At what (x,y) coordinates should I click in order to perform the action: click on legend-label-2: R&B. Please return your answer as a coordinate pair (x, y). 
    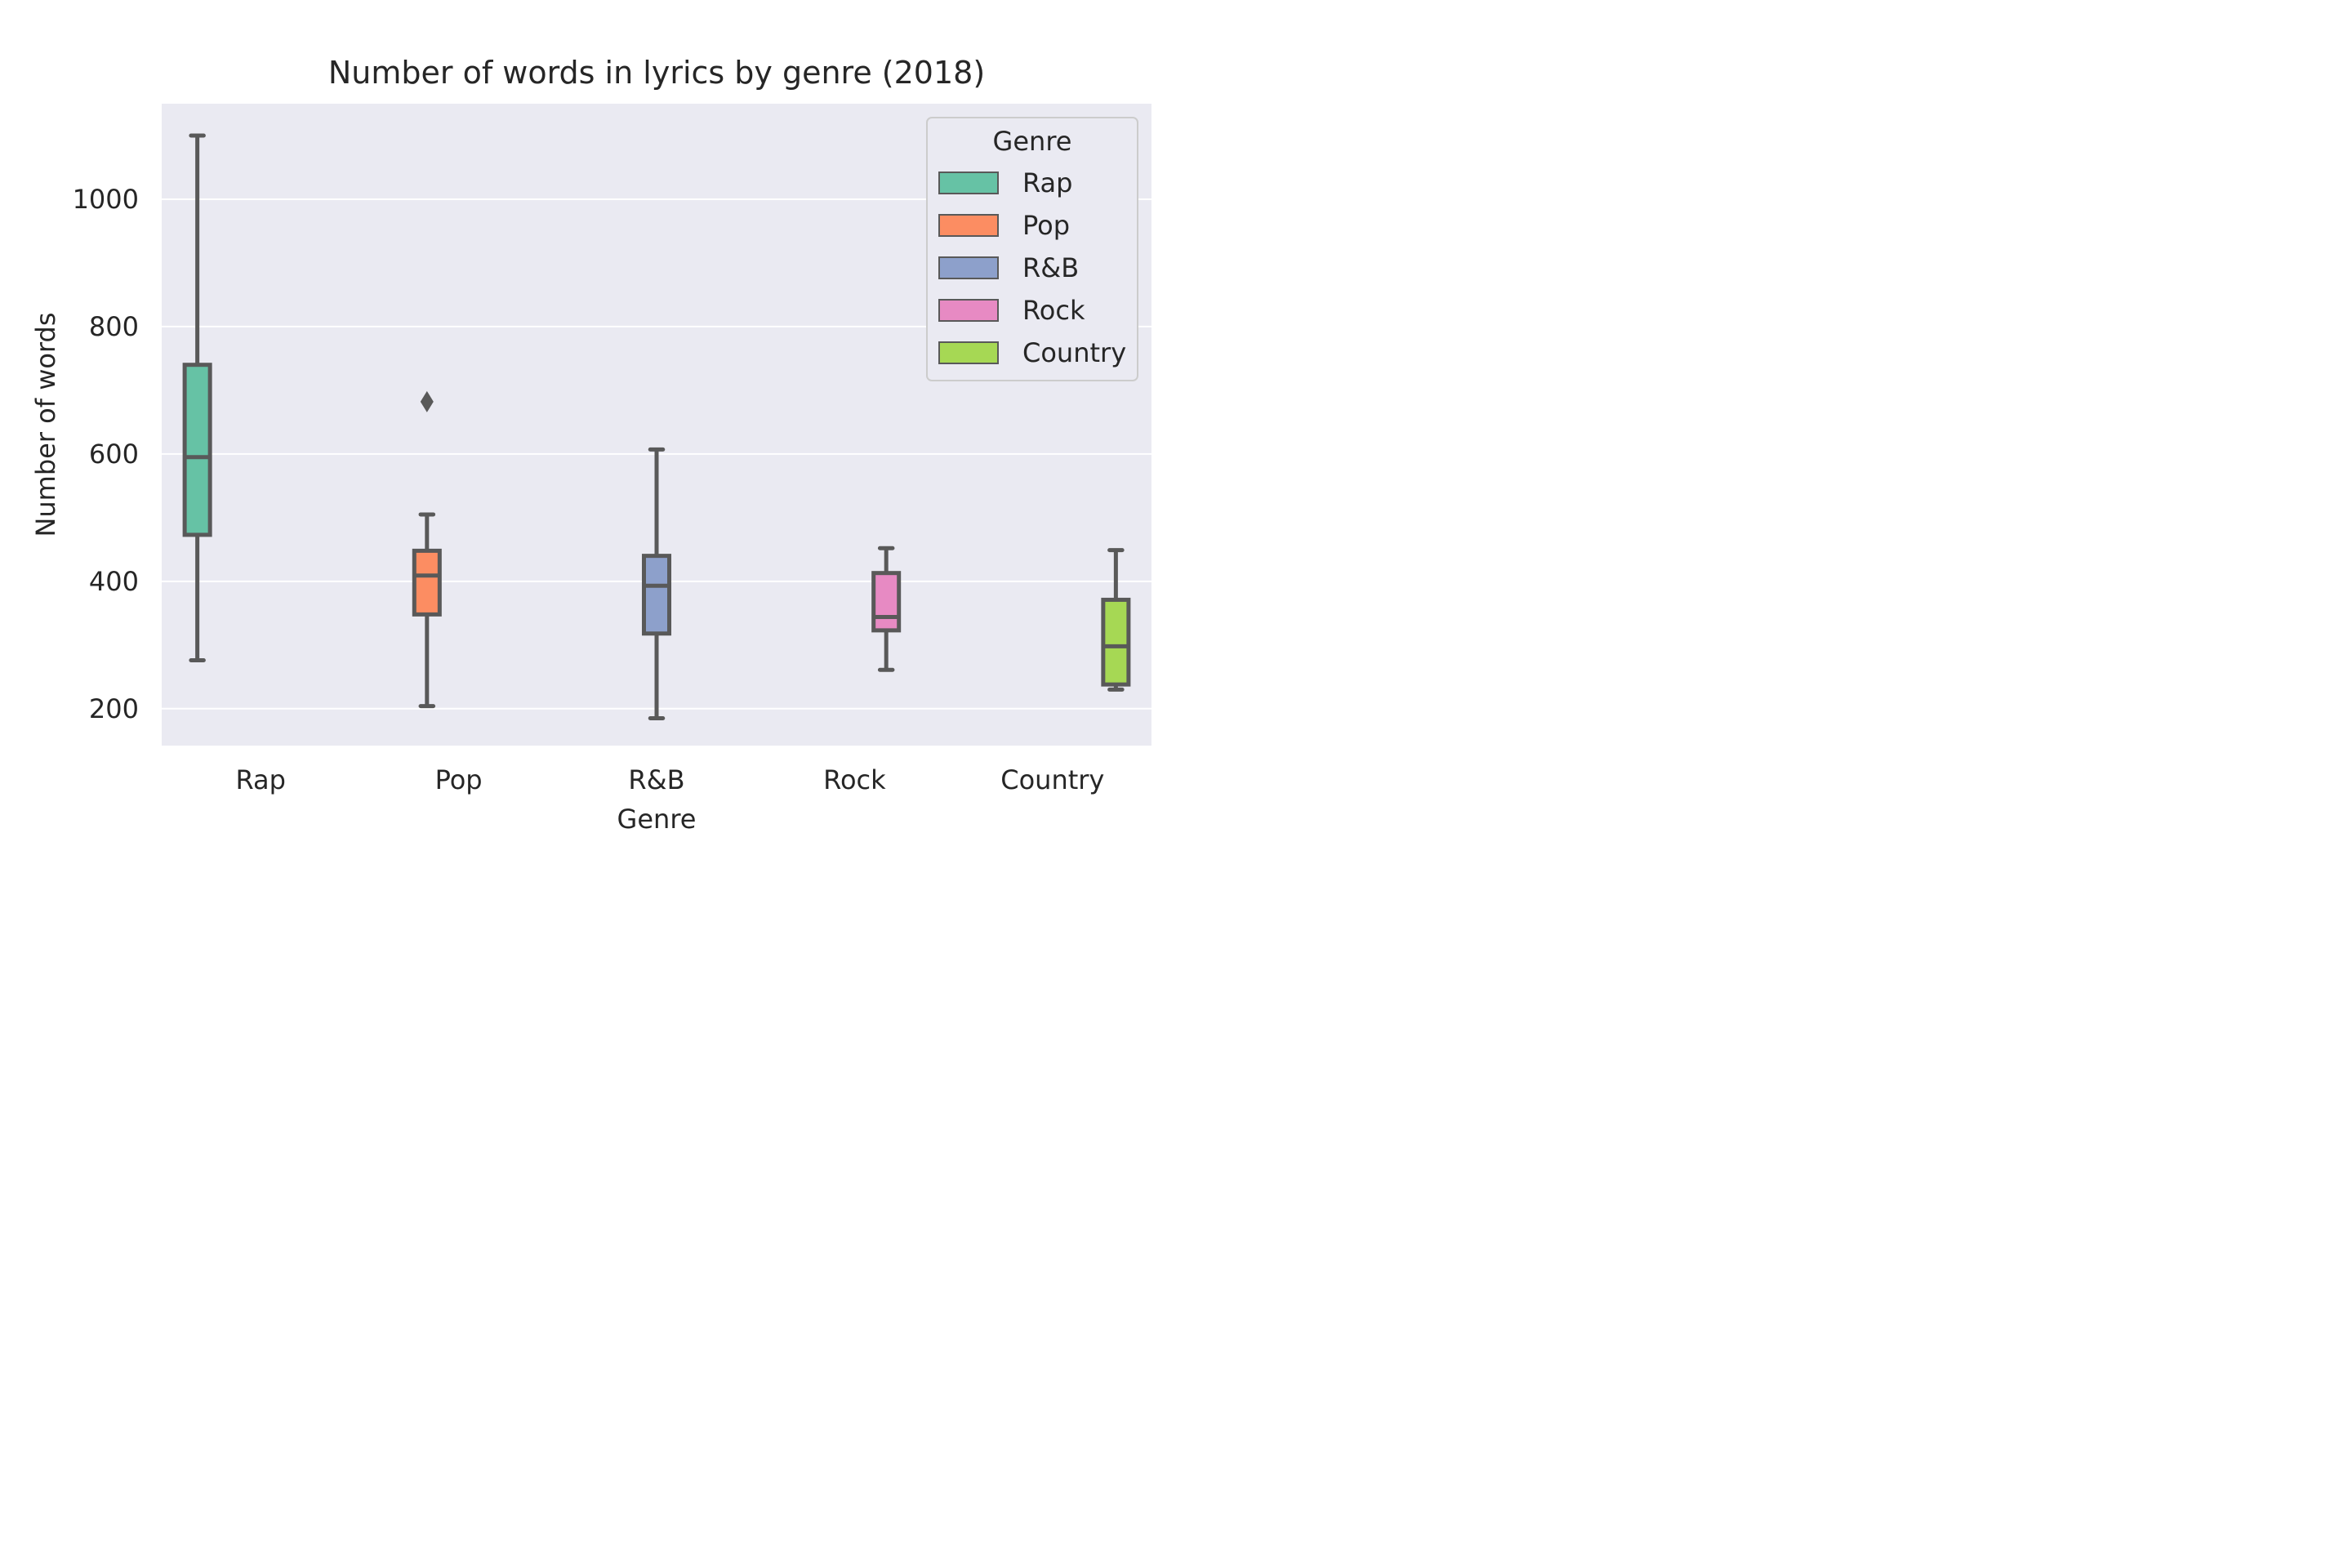
    Looking at the image, I should click on (1050, 267).